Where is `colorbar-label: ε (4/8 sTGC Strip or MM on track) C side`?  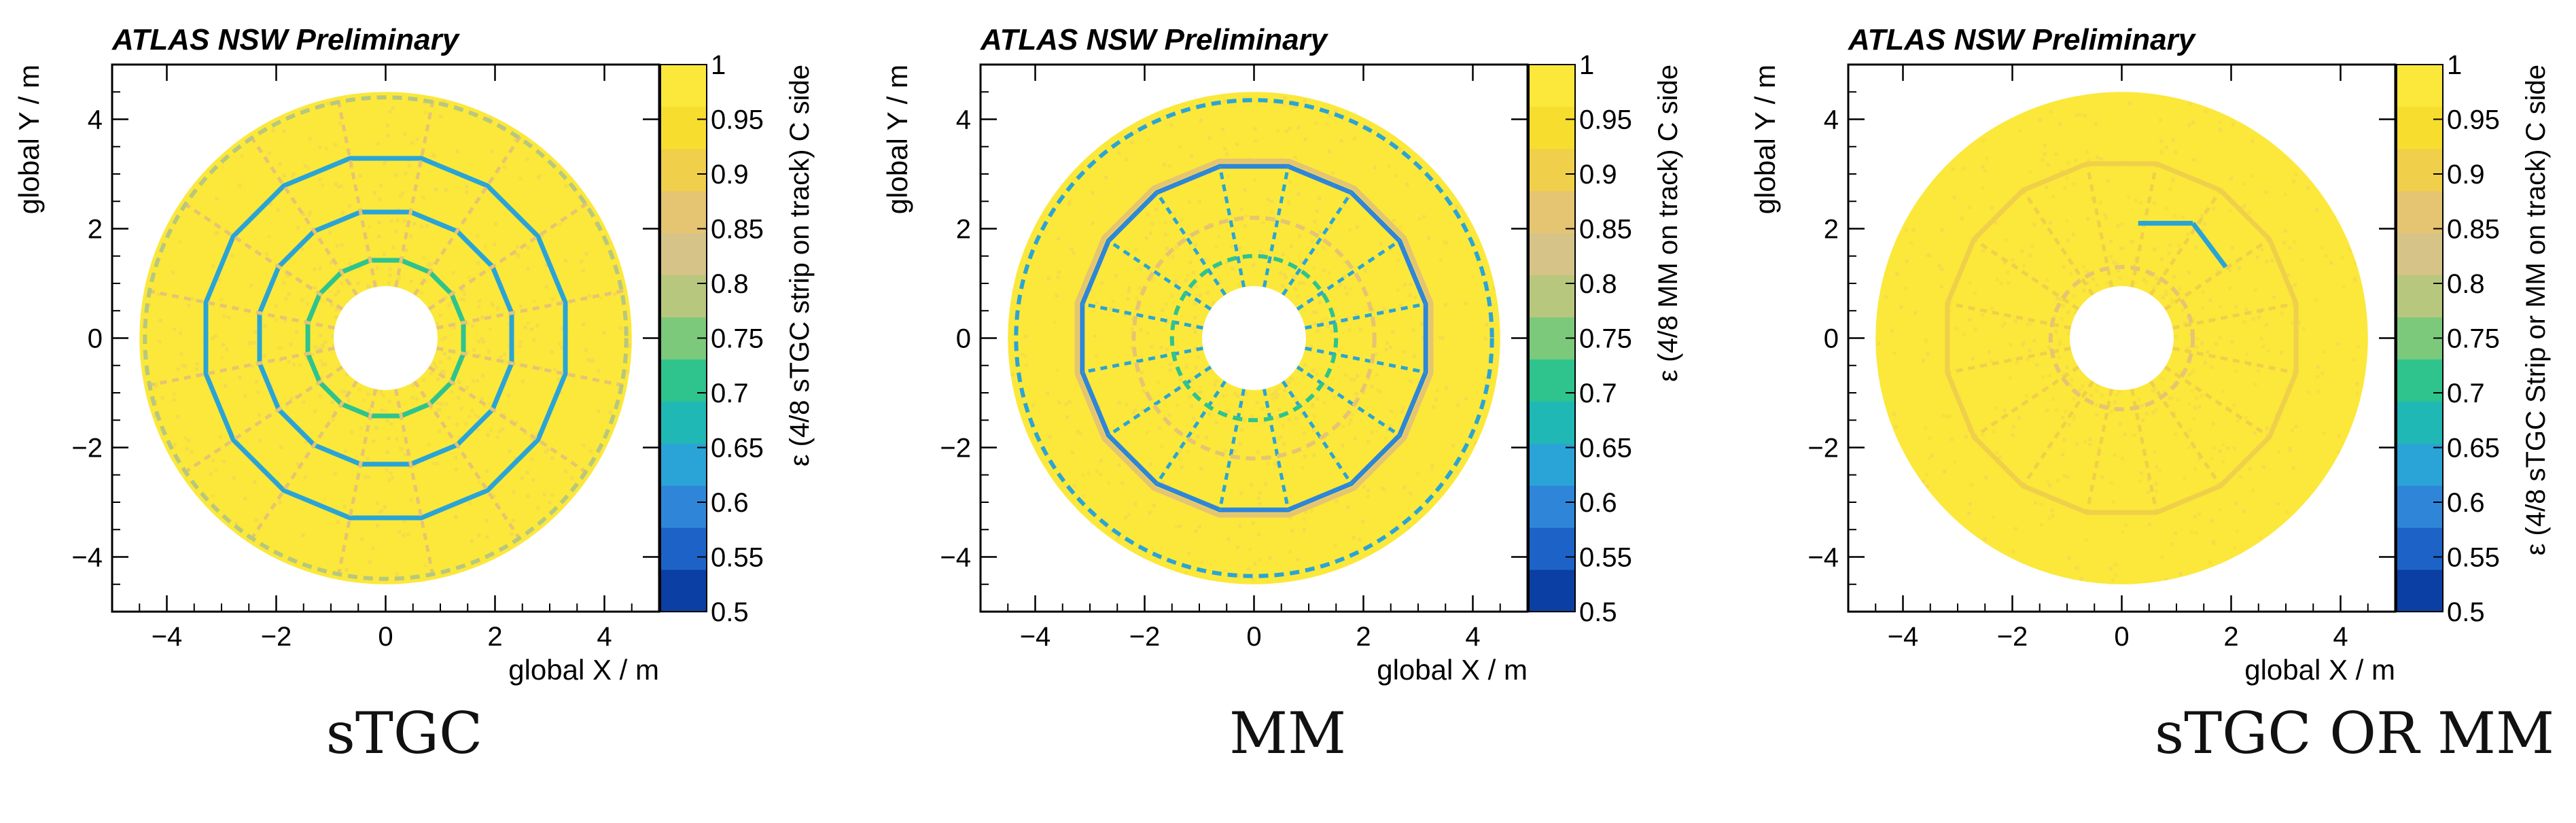
colorbar-label: ε (4/8 sTGC Strip or MM on track) C side is located at coordinates (2536, 310).